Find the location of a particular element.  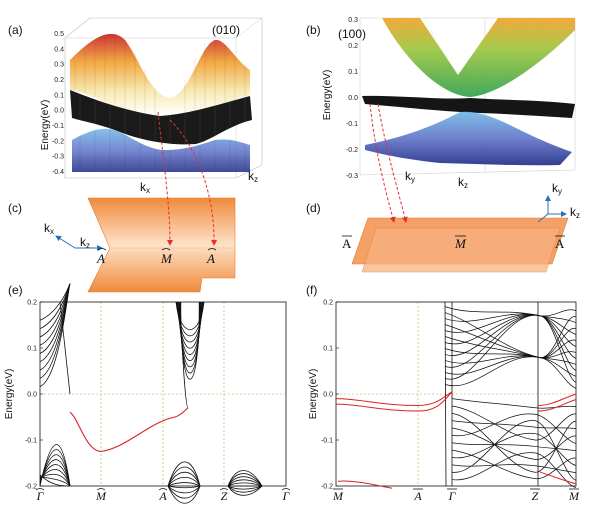

panel-b-ytick: -0.2 is located at coordinates (352, 150).